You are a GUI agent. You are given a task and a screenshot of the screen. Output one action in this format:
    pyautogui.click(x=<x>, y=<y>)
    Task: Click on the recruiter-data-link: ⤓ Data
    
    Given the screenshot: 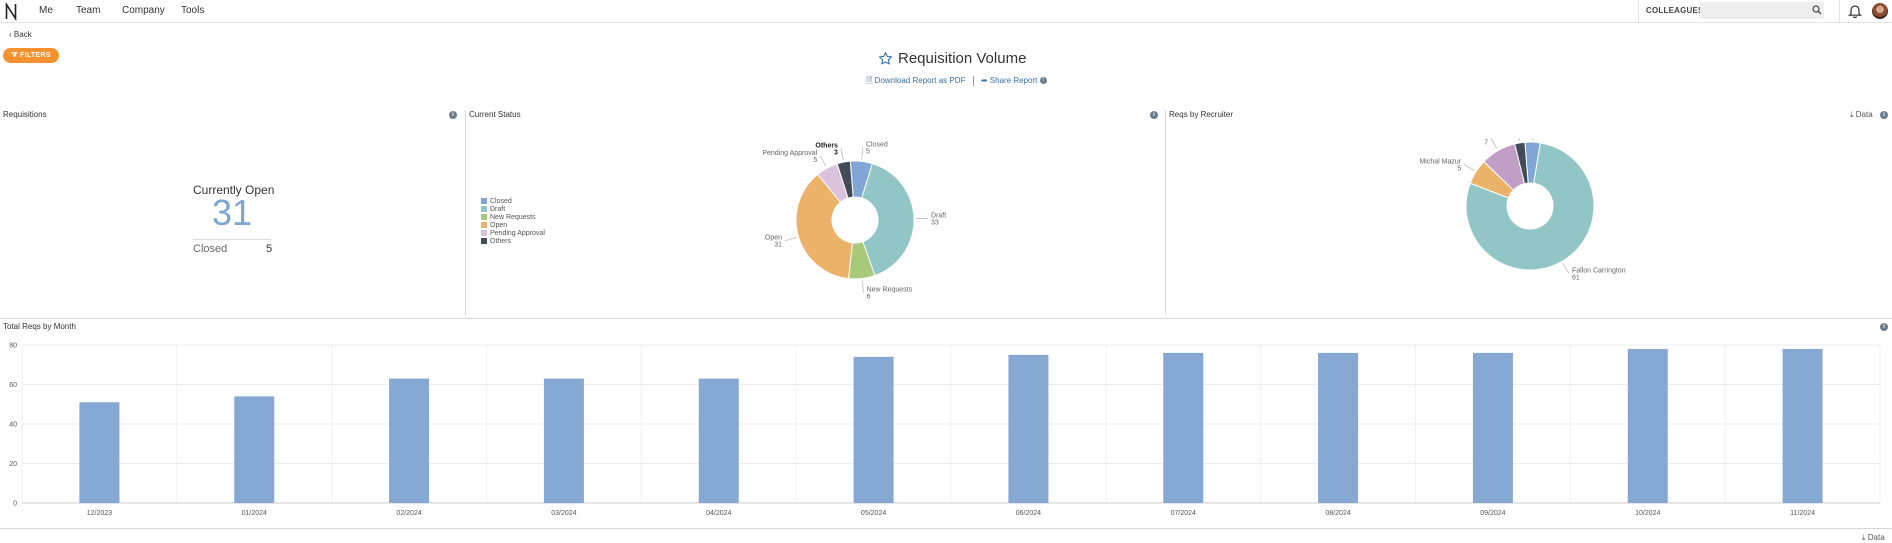 What is the action you would take?
    pyautogui.click(x=1861, y=115)
    